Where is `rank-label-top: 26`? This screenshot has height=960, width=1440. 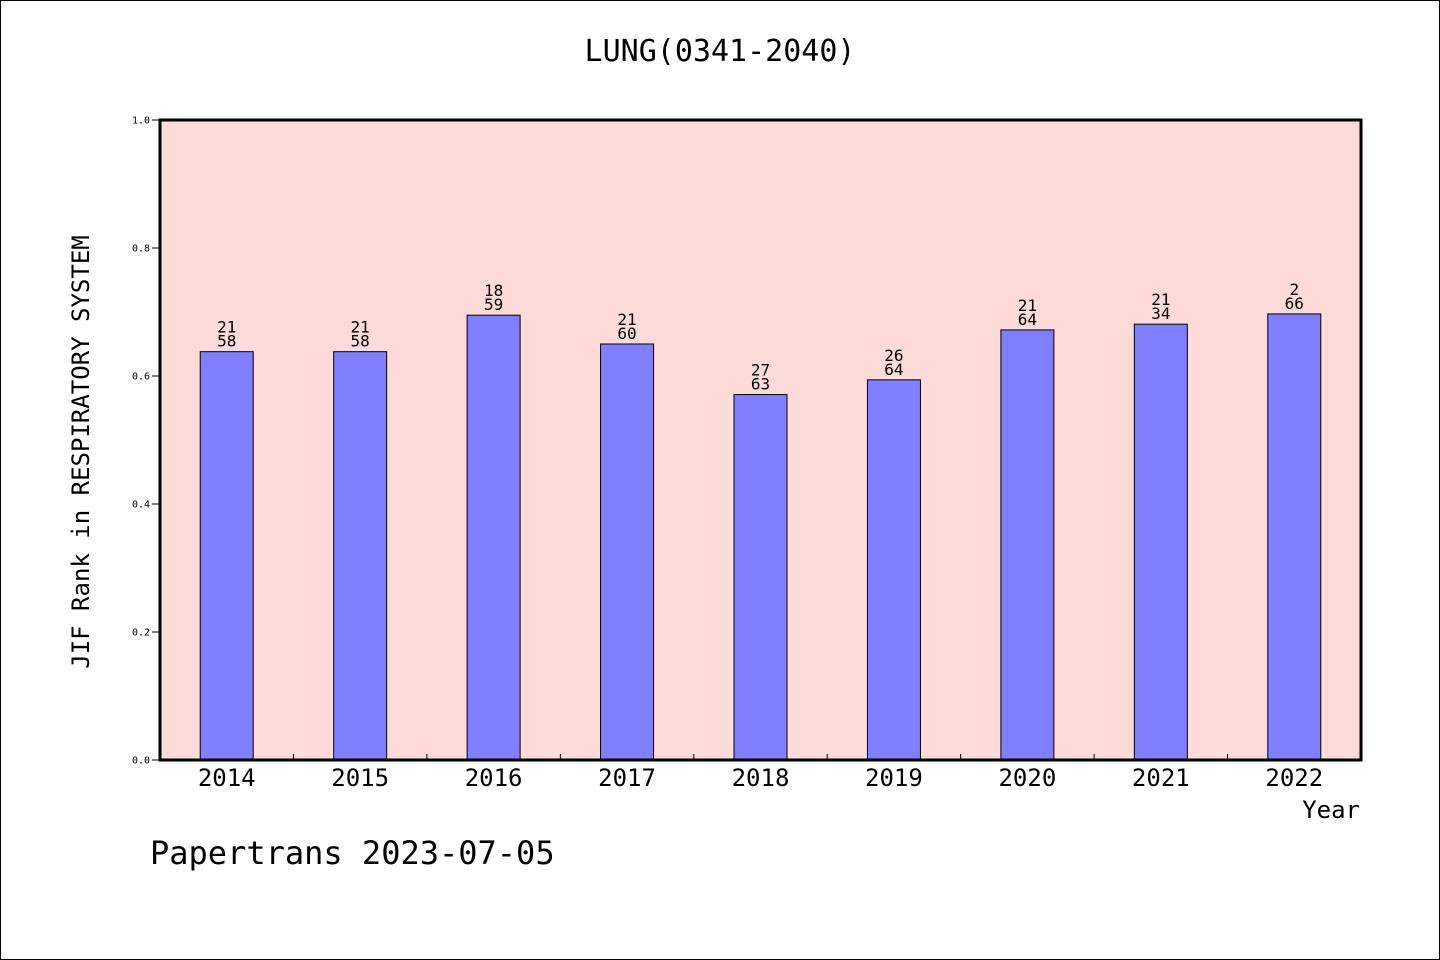 rank-label-top: 26 is located at coordinates (893, 355).